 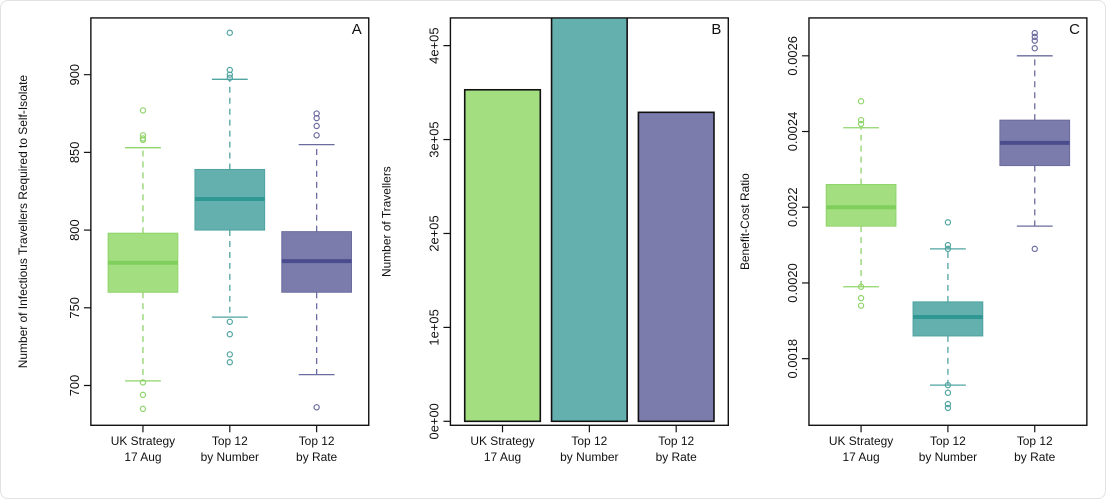 What do you see at coordinates (792, 359) in the screenshot?
I see `y-tick-label: 0.0018` at bounding box center [792, 359].